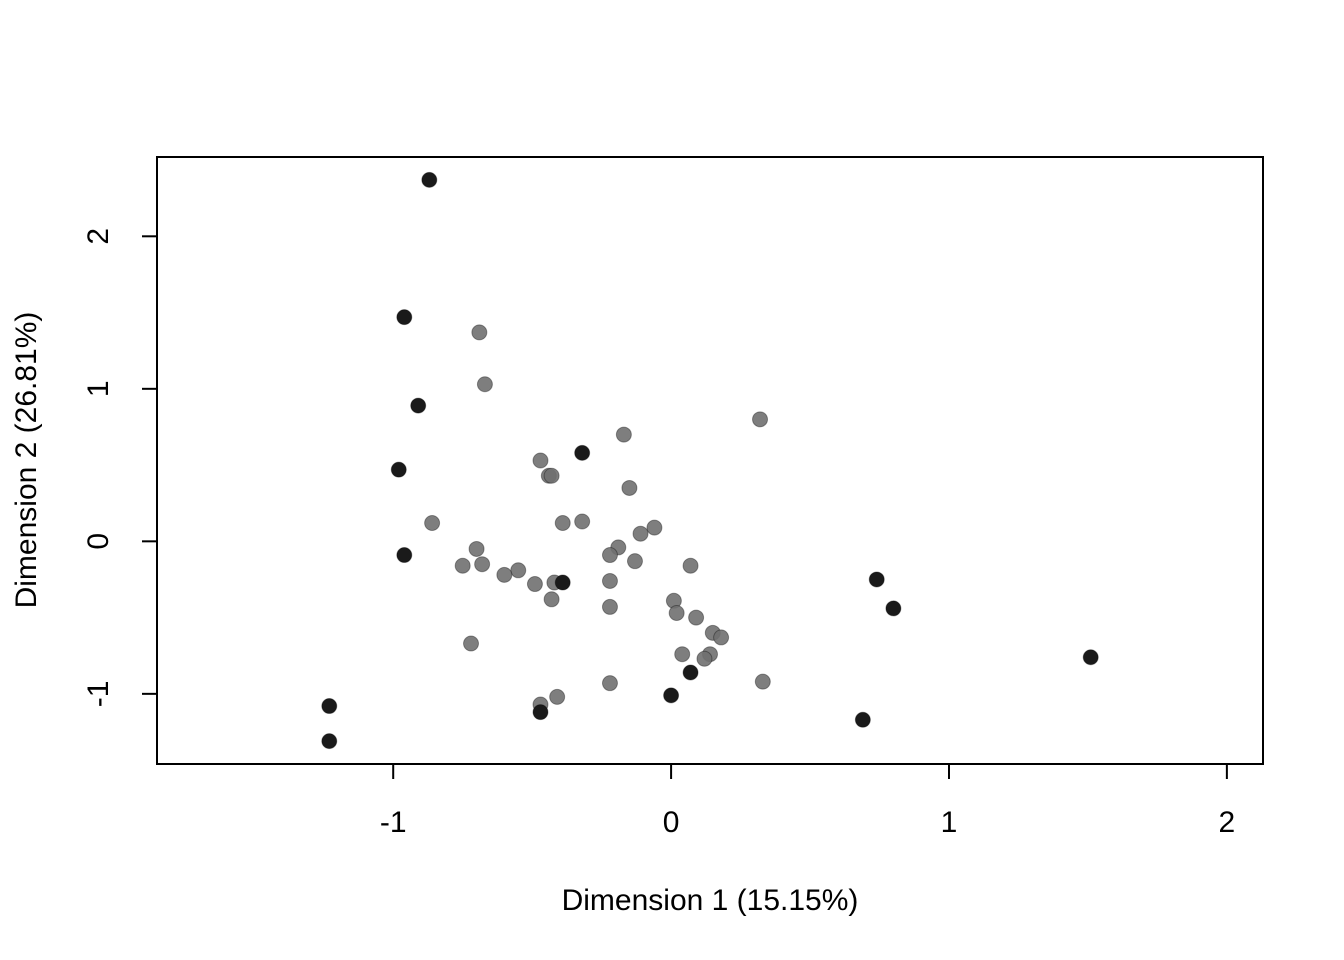 The image size is (1344, 960). What do you see at coordinates (710, 900) in the screenshot?
I see `x-axis-label: Dimension 1 (15.15%)` at bounding box center [710, 900].